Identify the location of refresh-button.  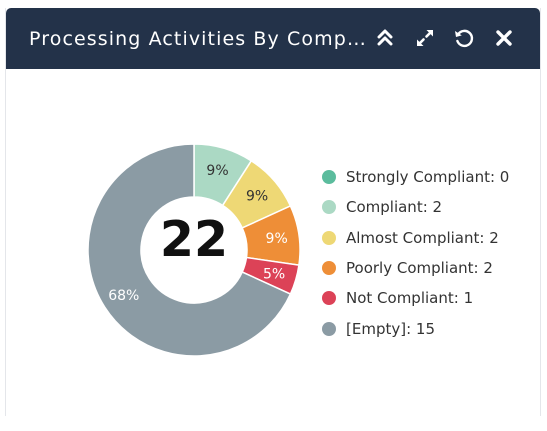
(464, 38).